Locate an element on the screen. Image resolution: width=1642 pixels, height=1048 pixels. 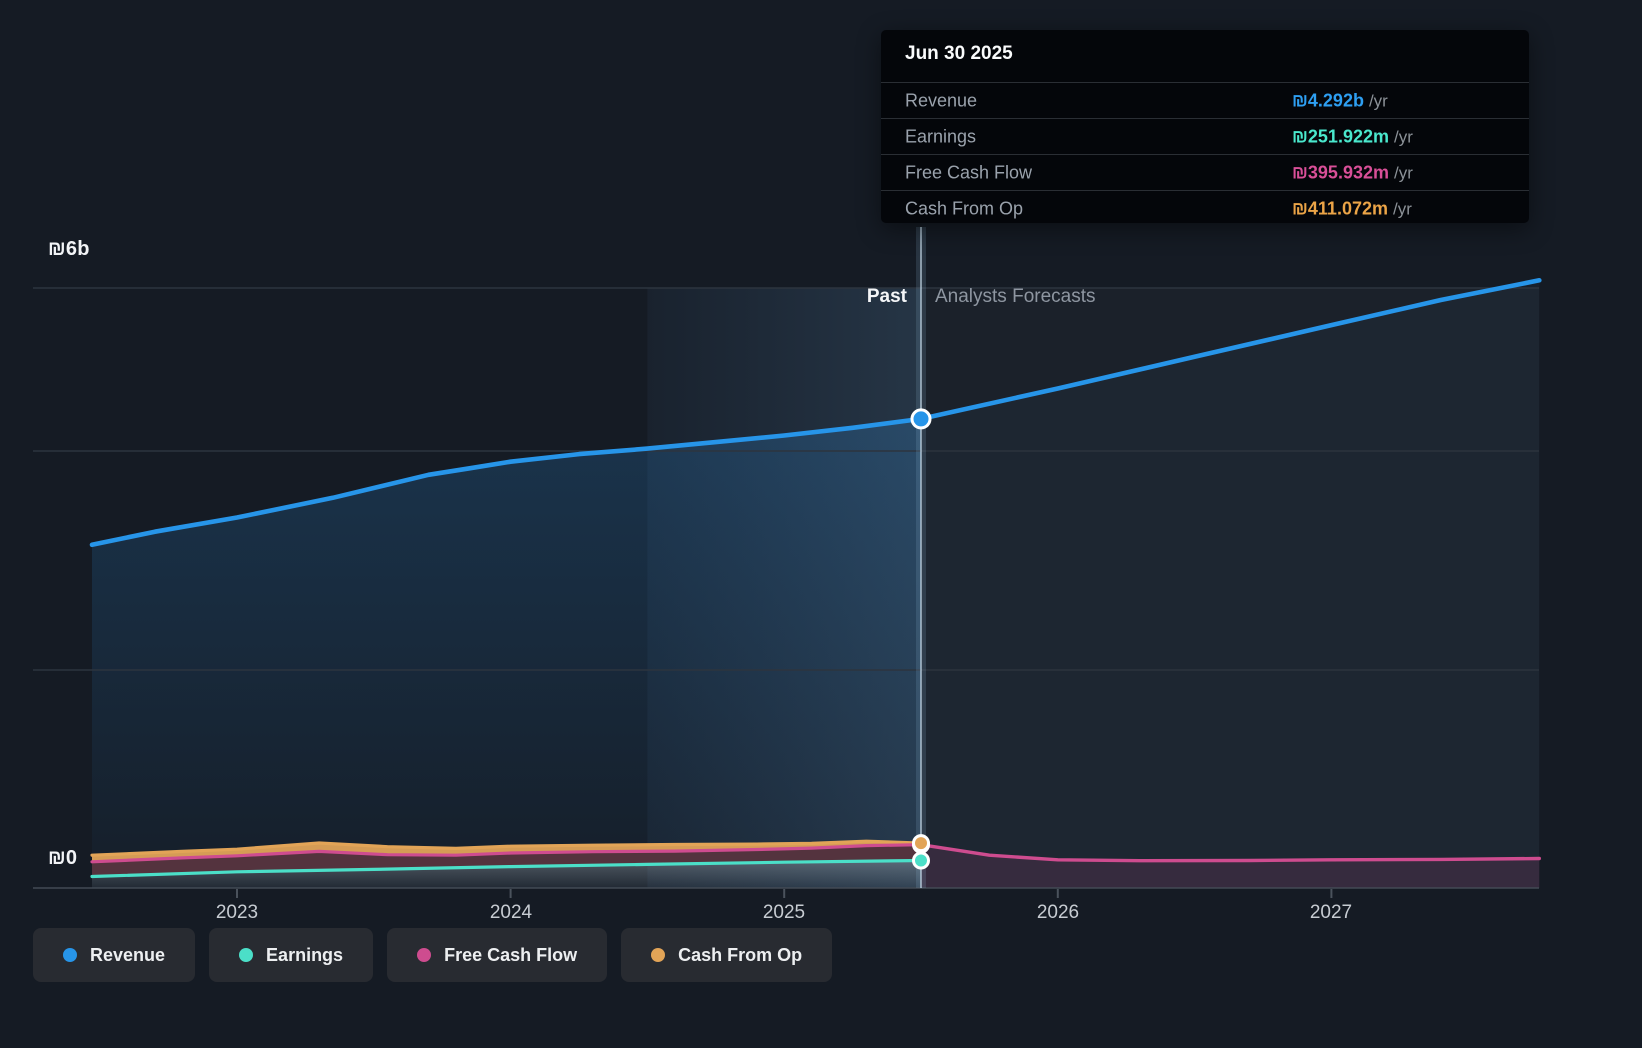
legend-item-revenue: Revenue is located at coordinates (114, 955).